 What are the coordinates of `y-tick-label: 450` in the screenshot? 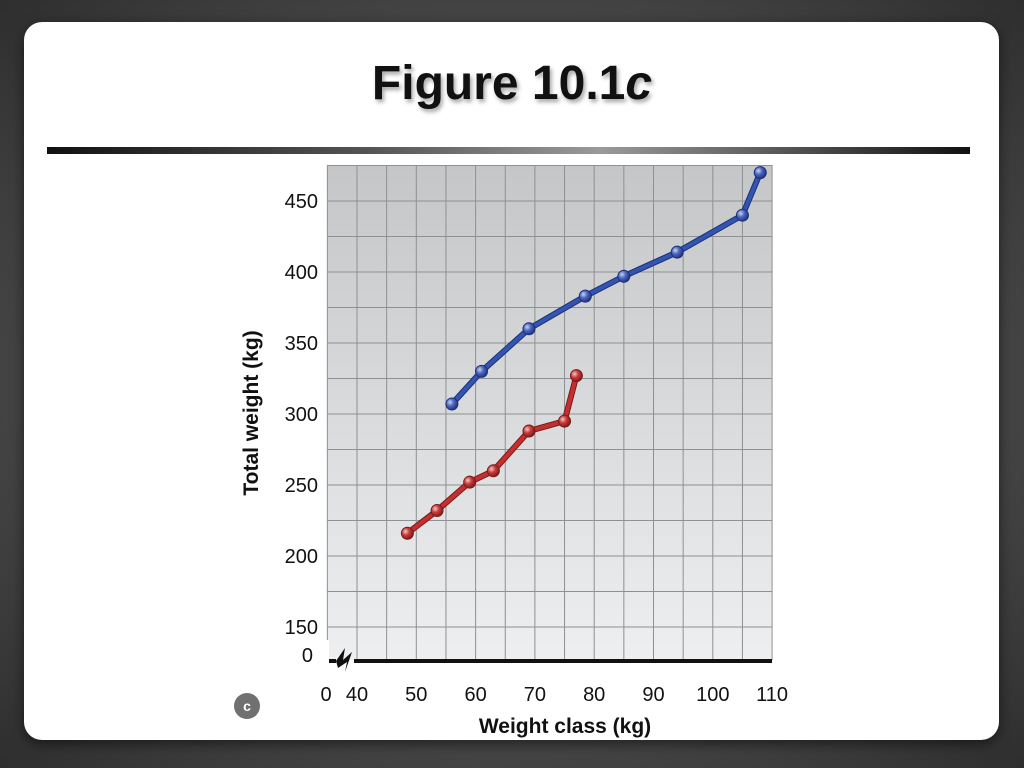 It's located at (301, 202).